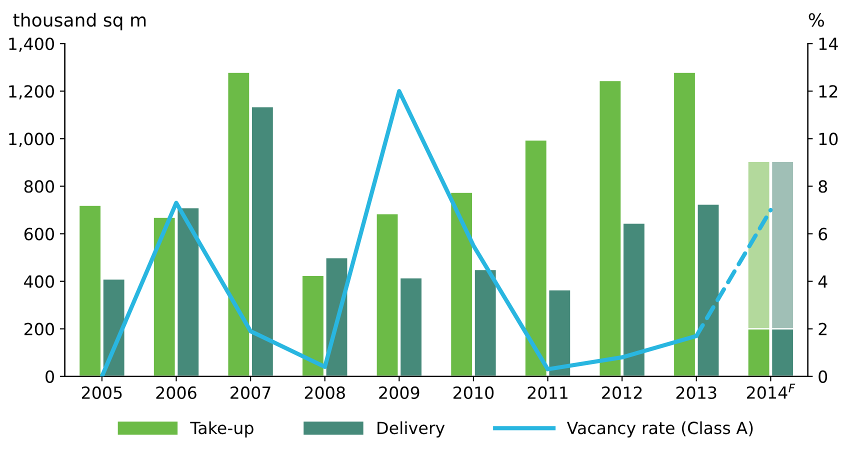 The image size is (864, 459). I want to click on y-tick-label: 200, so click(39, 329).